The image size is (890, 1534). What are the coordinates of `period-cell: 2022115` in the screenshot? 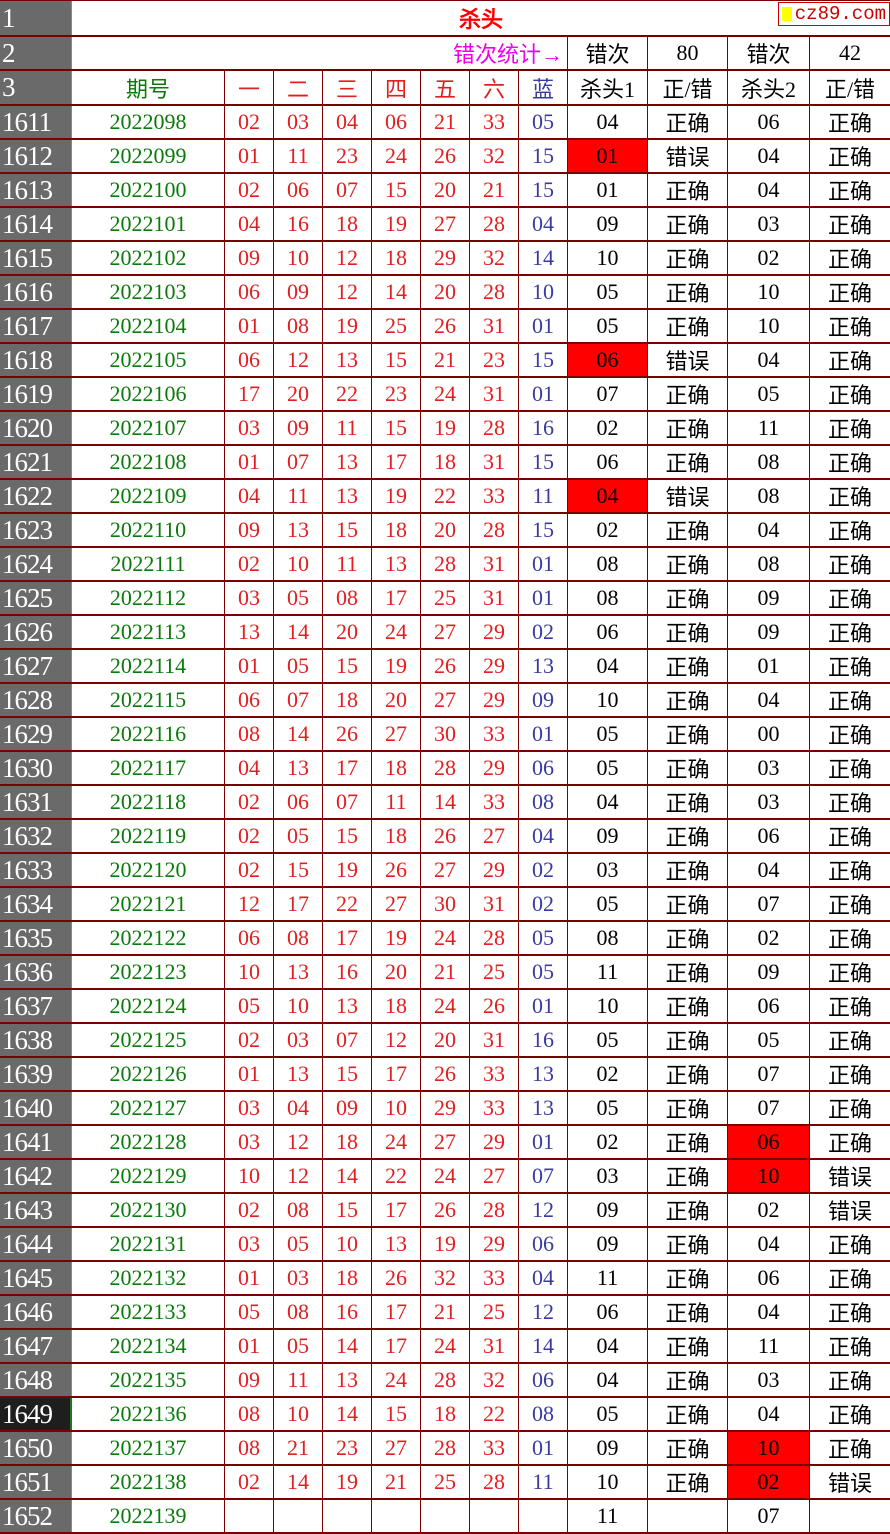 It's located at (148, 700).